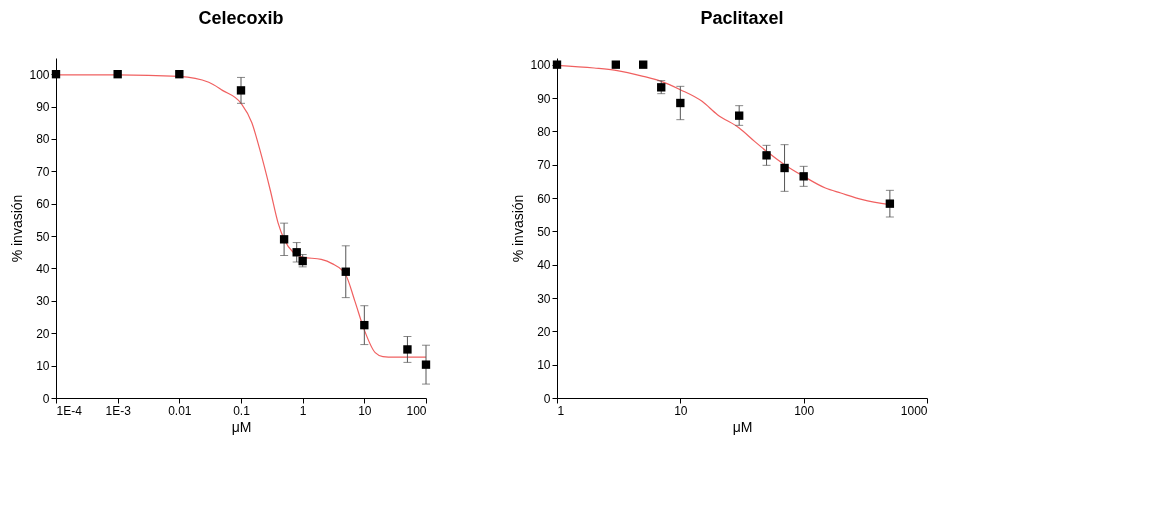 This screenshot has height=527, width=1155. Describe the element at coordinates (180, 410) in the screenshot. I see `x-tick-label: 0.01` at that location.